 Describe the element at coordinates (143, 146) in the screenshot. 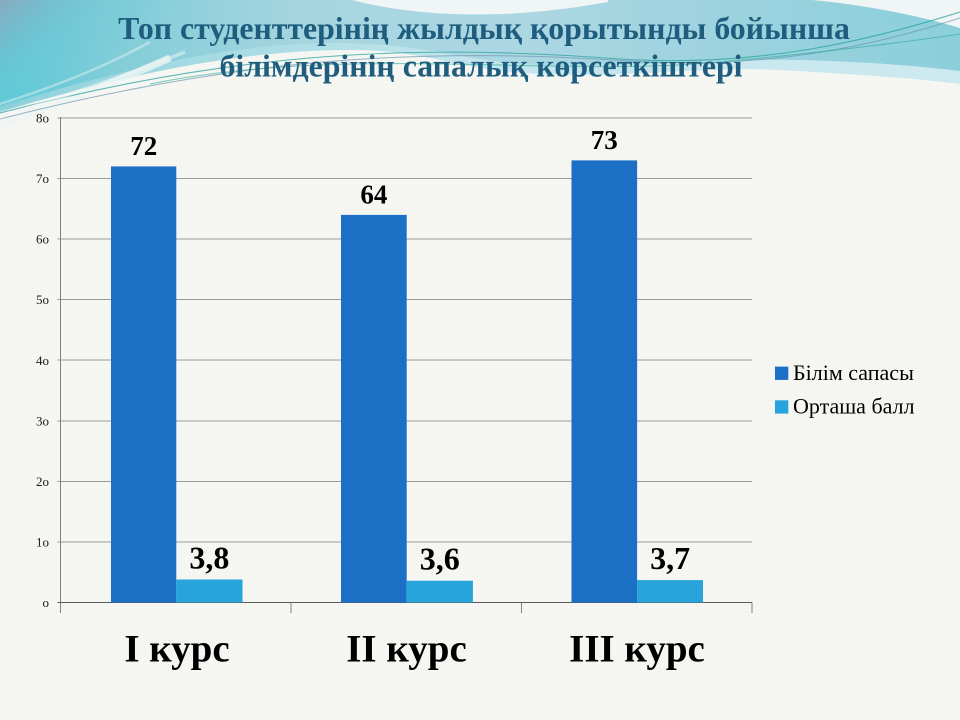

I see `svg-text: 72` at that location.